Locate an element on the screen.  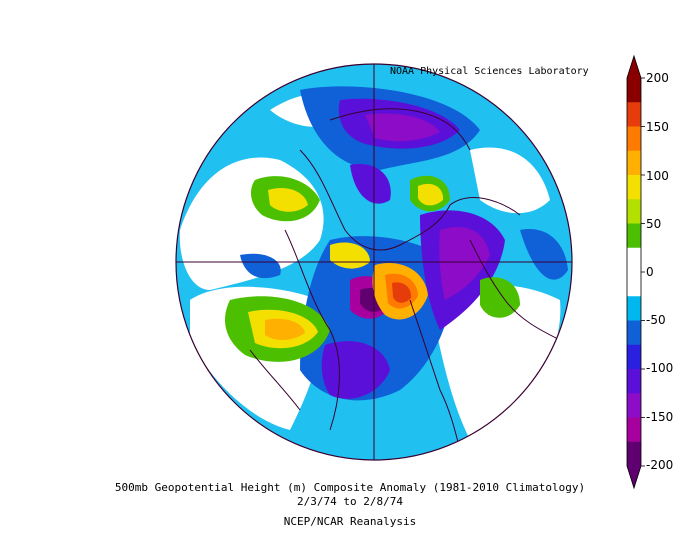
colorbar-tick-label: 200 is located at coordinates (657, 78).